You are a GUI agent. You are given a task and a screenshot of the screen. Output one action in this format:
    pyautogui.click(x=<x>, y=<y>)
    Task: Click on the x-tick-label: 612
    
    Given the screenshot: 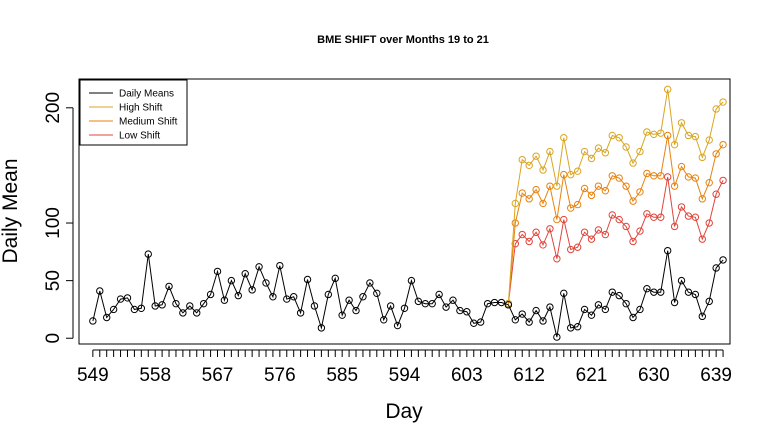 What is the action you would take?
    pyautogui.click(x=529, y=375)
    